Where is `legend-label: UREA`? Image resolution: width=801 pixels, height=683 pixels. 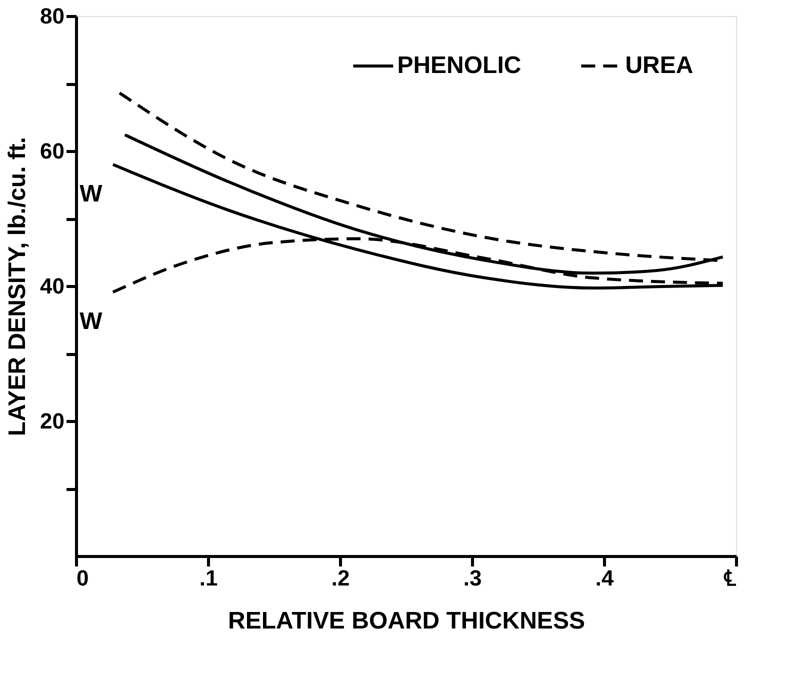
legend-label: UREA is located at coordinates (659, 65).